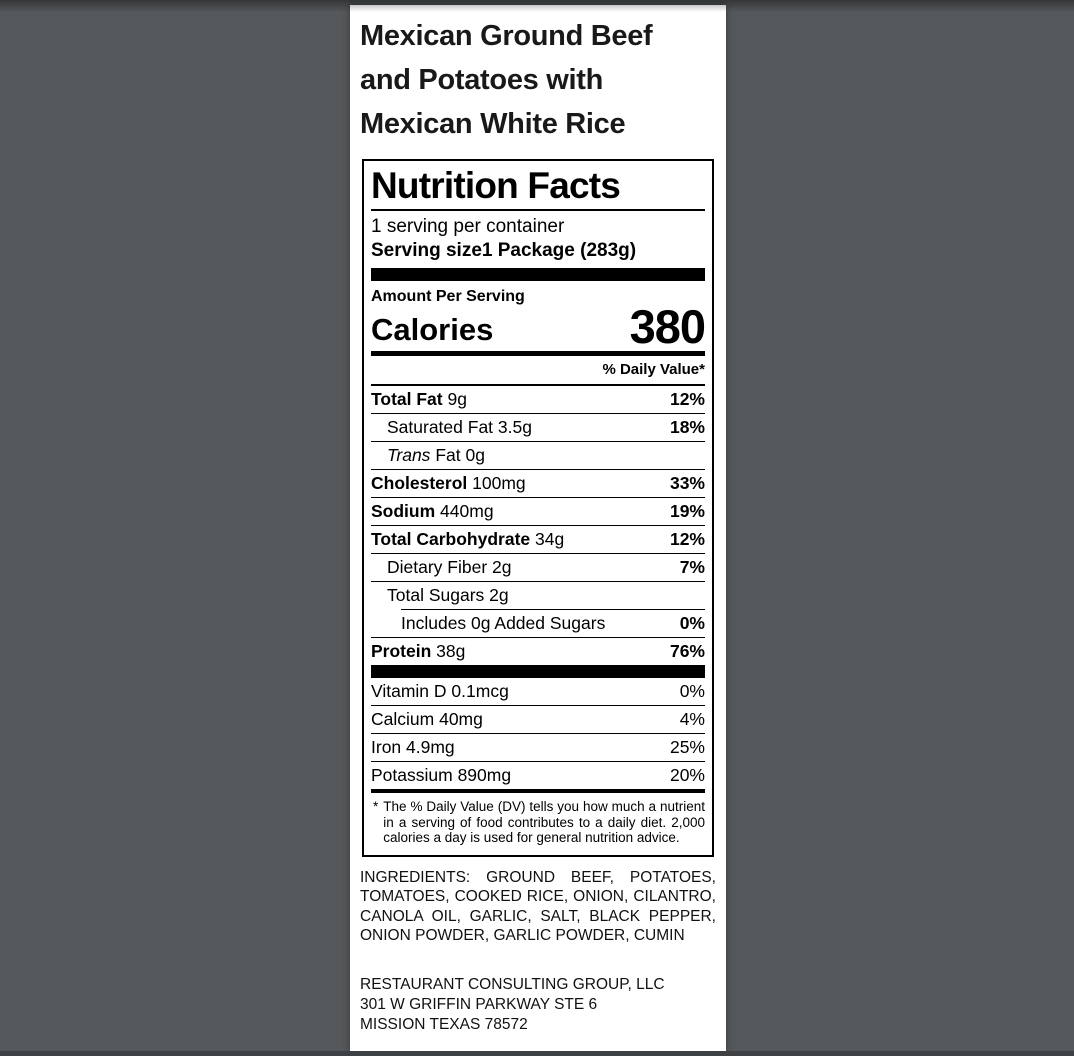 Image resolution: width=1074 pixels, height=1056 pixels. Describe the element at coordinates (538, 483) in the screenshot. I see `nutrient-row-cholesterol: Cholesterol 100mg 33%` at that location.